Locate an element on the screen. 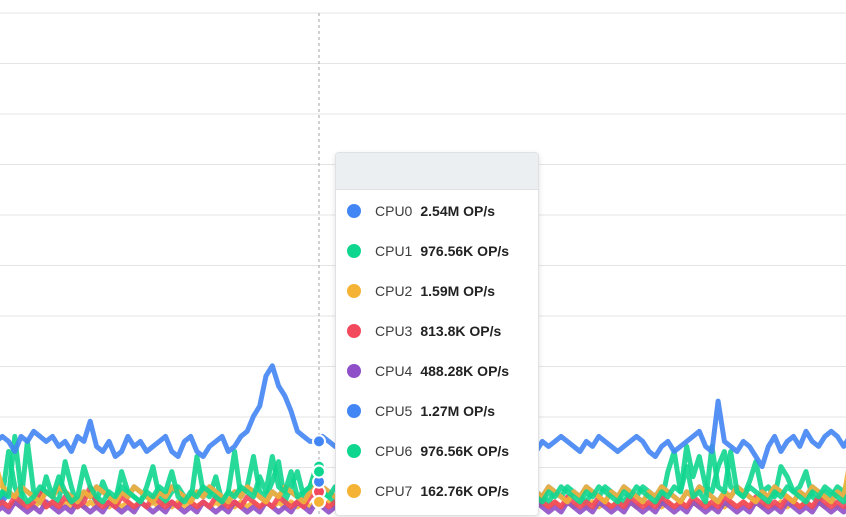  series-name: CPU6 is located at coordinates (394, 451).